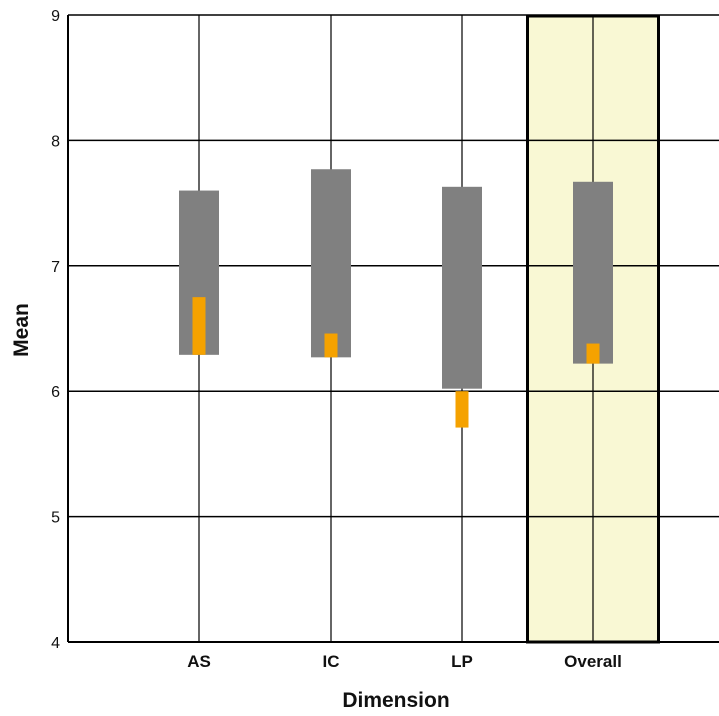  I want to click on y-tick-label-4: 4, so click(55, 643).